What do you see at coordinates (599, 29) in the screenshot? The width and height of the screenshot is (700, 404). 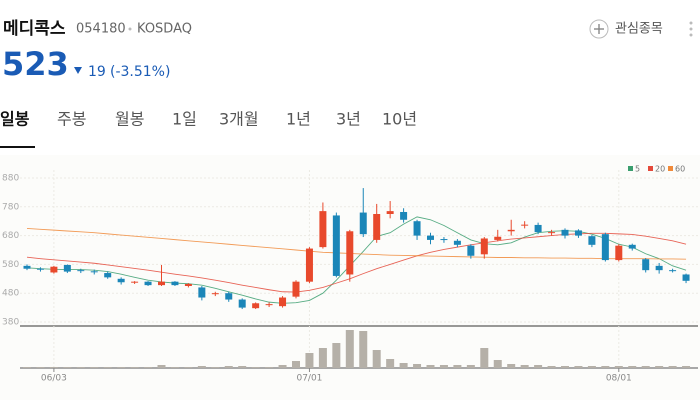 I see `watch-icon` at bounding box center [599, 29].